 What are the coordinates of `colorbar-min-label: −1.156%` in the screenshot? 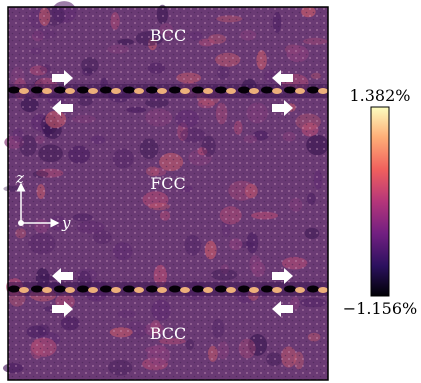 It's located at (380, 308).